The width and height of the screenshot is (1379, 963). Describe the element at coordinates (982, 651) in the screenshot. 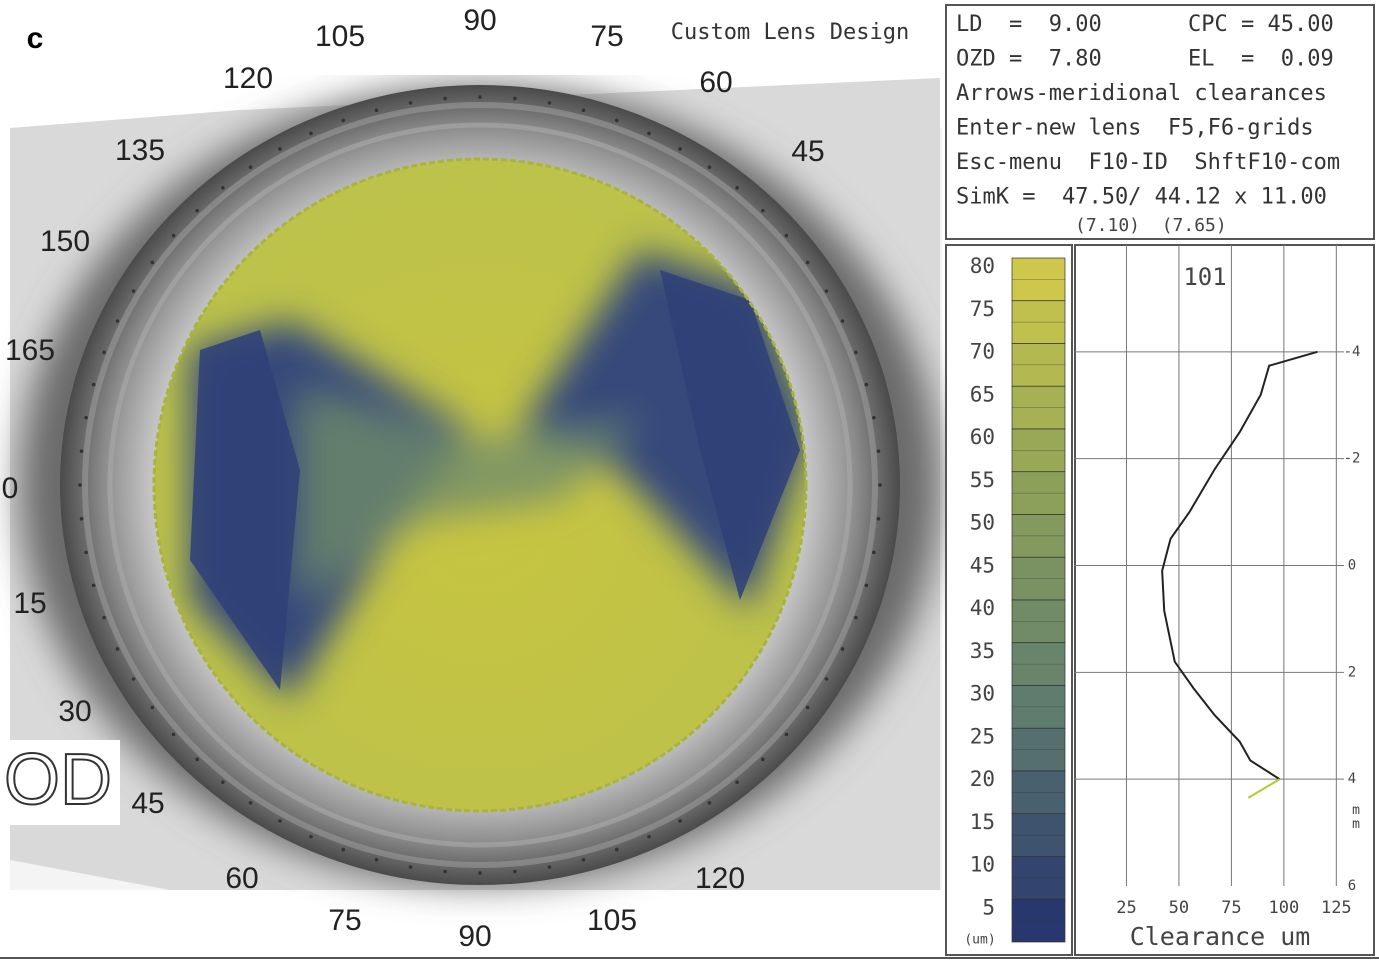

I see `scale-label: 35` at that location.